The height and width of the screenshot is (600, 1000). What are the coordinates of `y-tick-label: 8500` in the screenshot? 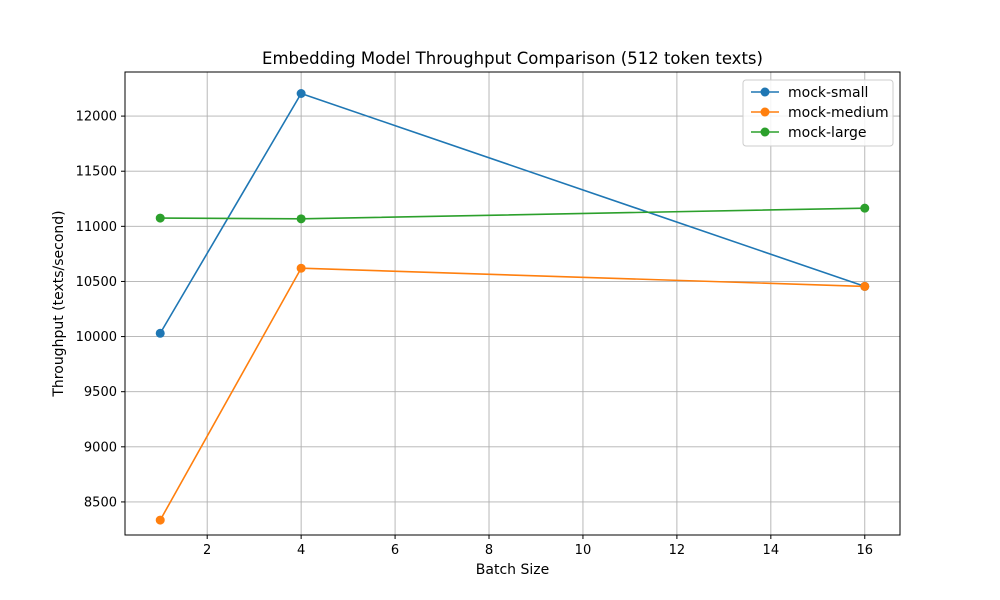 It's located at (100, 502).